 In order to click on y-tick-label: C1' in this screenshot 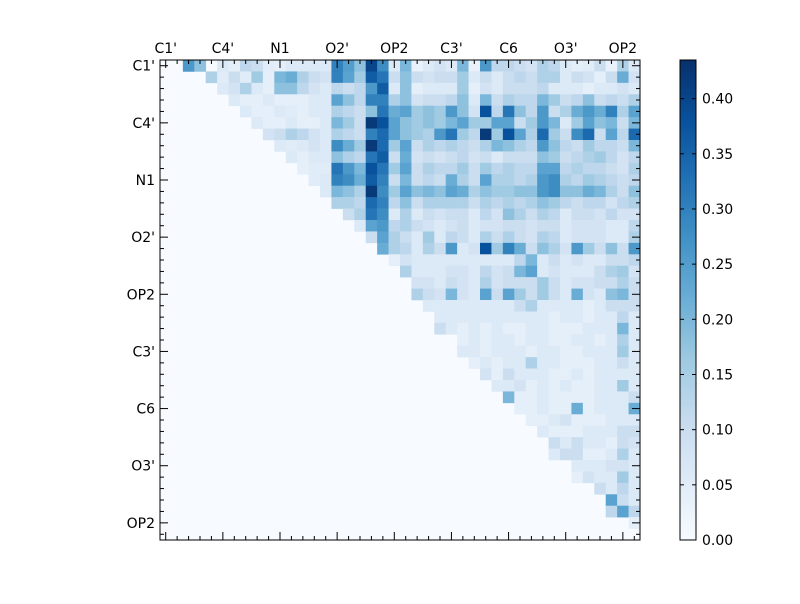, I will do `click(143, 67)`.